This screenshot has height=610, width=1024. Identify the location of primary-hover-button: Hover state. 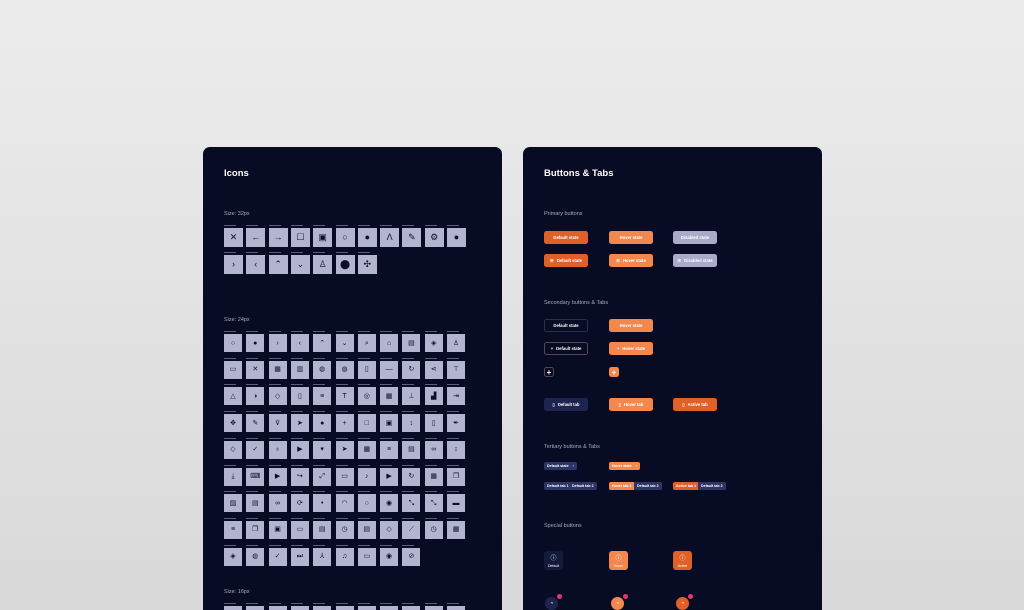
(631, 237).